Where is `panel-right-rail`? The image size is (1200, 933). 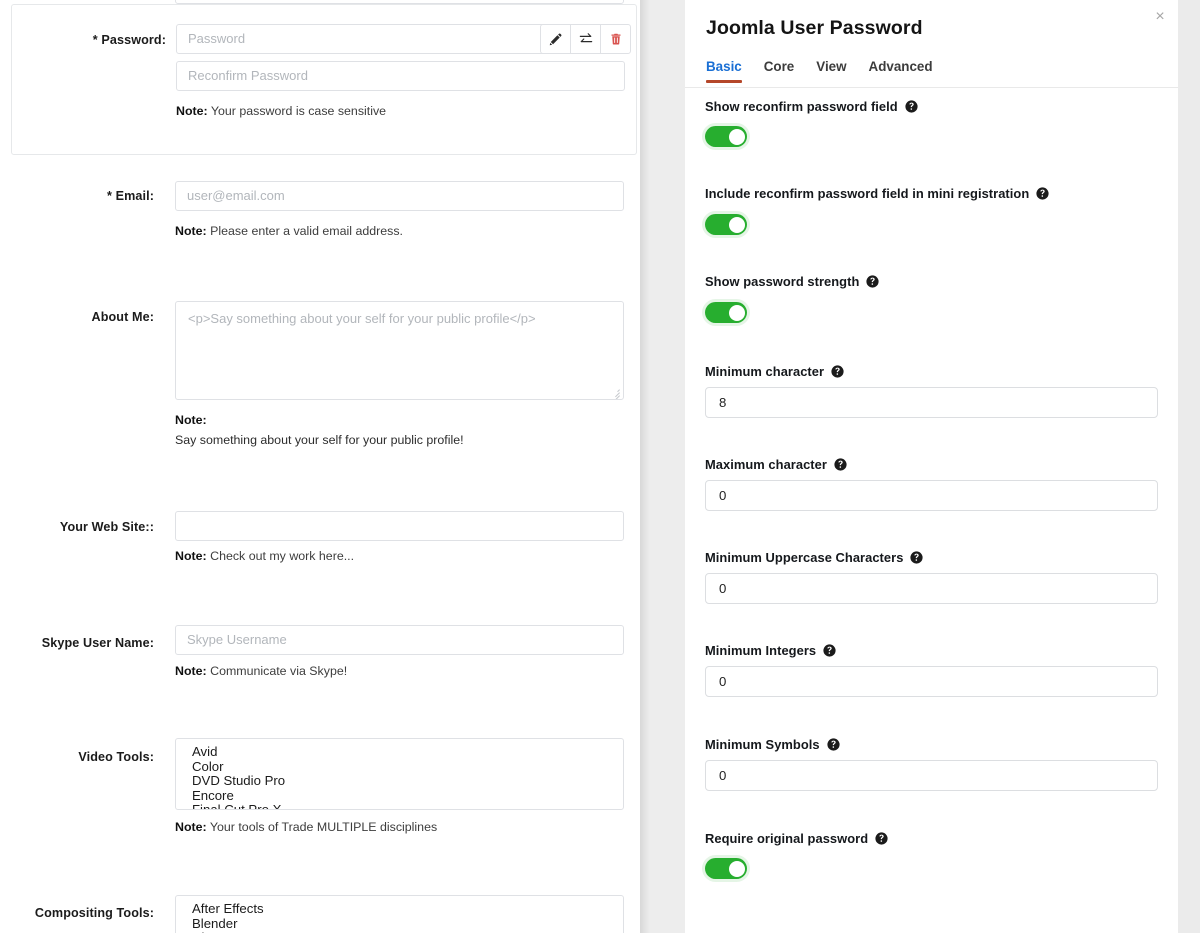 panel-right-rail is located at coordinates (1189, 466).